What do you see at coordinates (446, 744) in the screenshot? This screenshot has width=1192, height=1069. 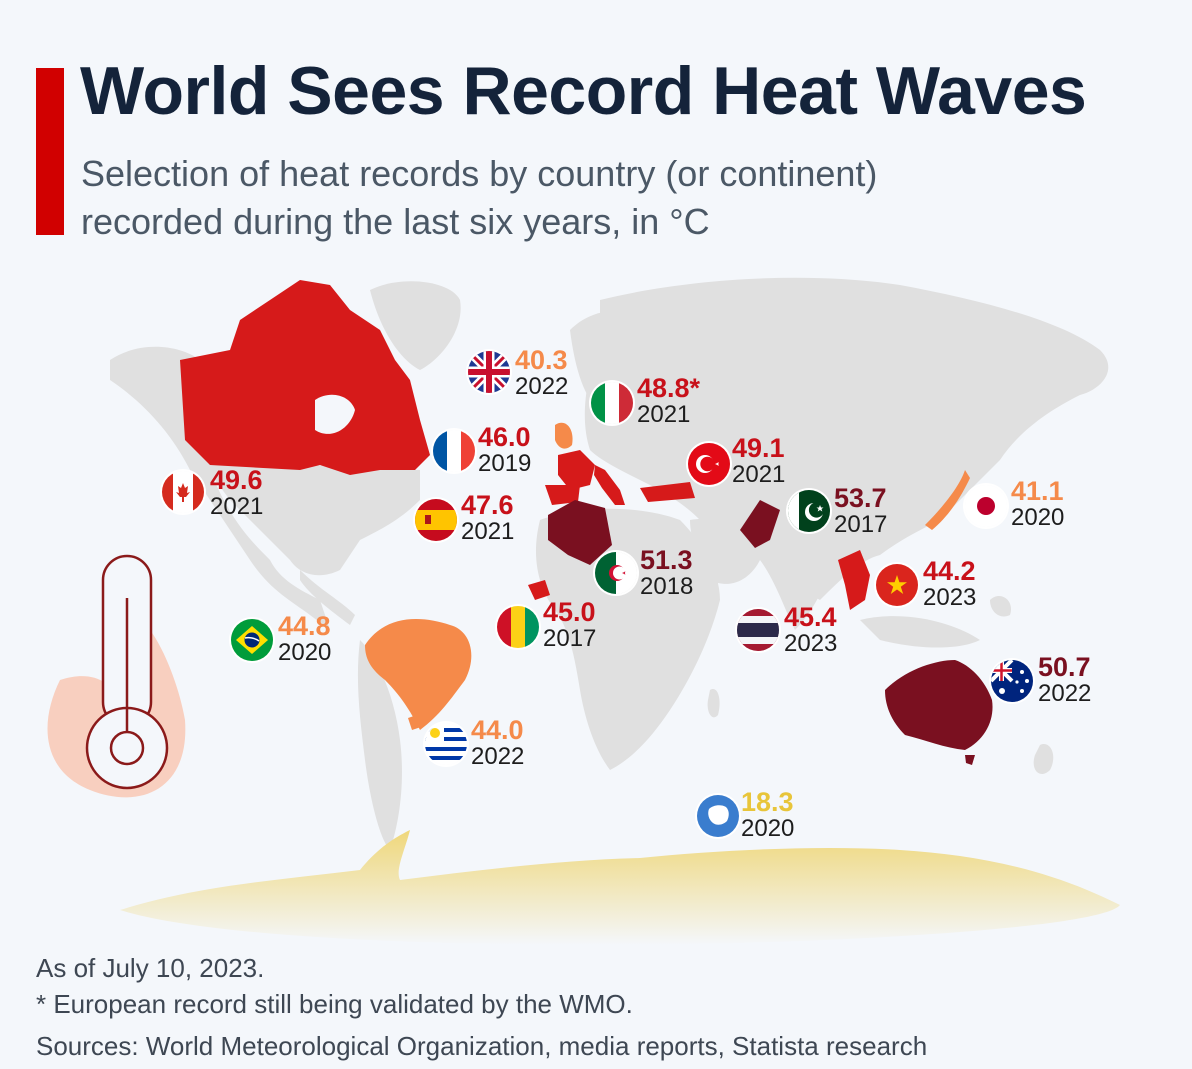 I see `flag-uruguay-icon` at bounding box center [446, 744].